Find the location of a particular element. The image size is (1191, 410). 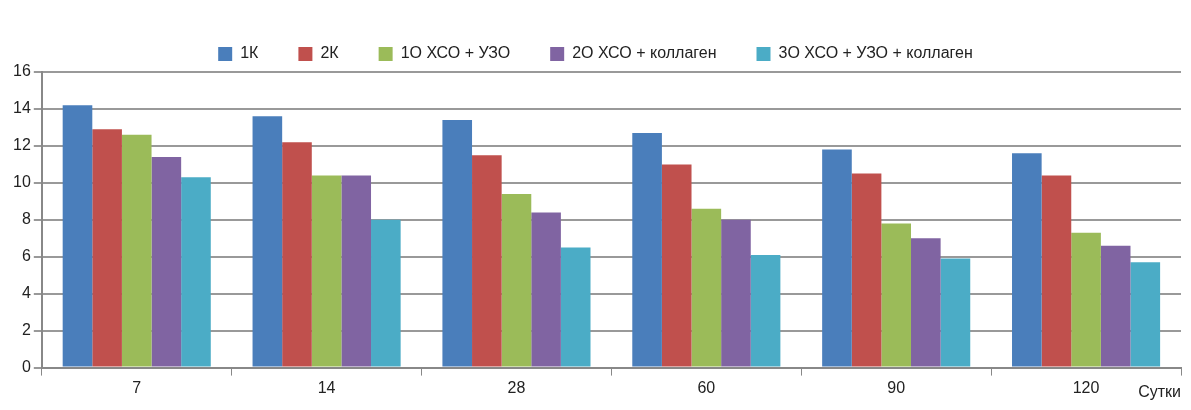

y-tick-label: 16 is located at coordinates (22, 71).